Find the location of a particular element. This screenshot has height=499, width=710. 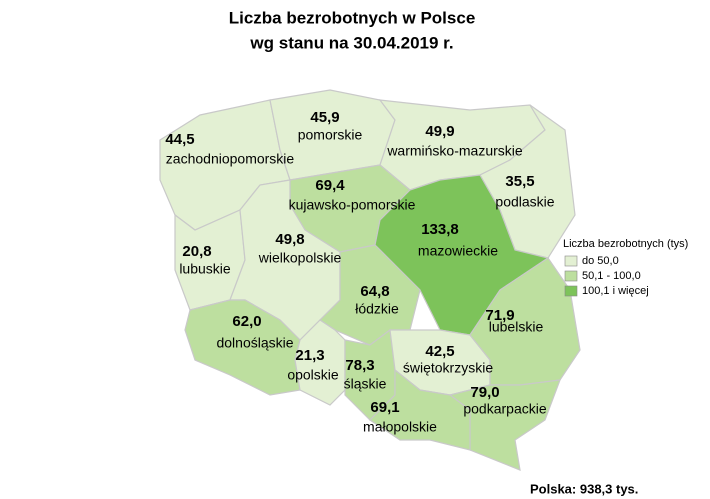

title: Liczba bezrobotnych w Polsce is located at coordinates (352, 17).